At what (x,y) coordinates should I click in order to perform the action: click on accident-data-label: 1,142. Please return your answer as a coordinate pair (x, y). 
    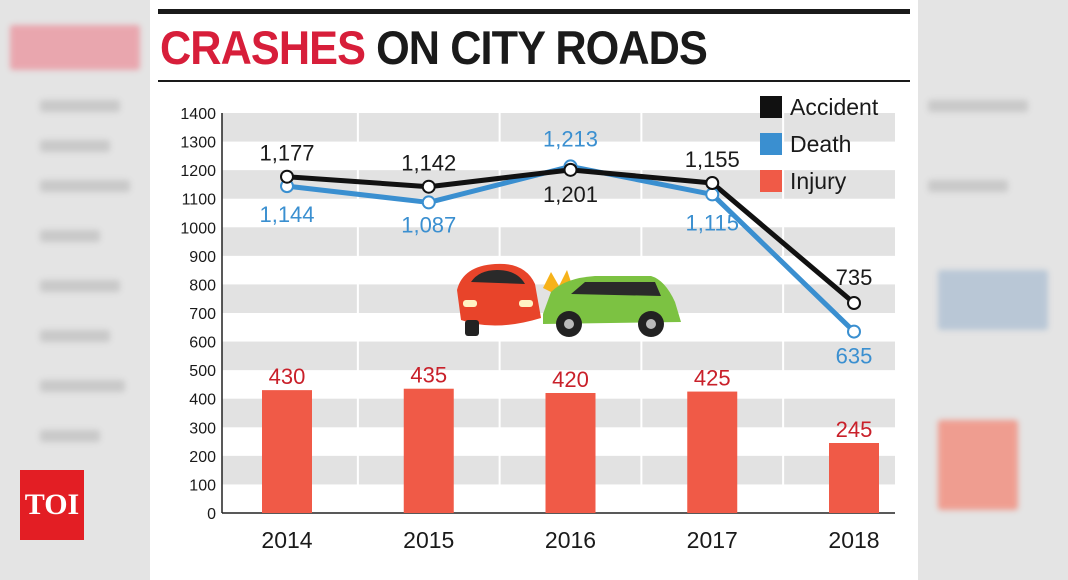
    Looking at the image, I should click on (428, 163).